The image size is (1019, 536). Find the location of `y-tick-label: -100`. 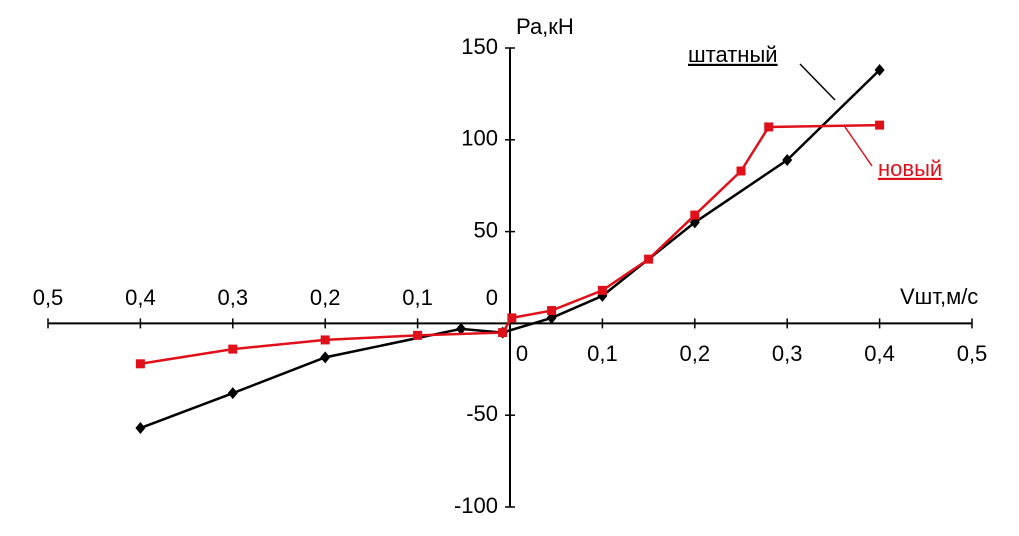

y-tick-label: -100 is located at coordinates (476, 505).